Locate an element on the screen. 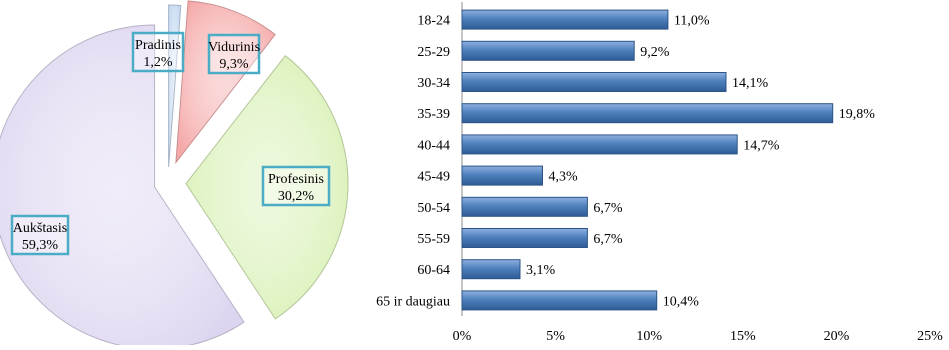 The height and width of the screenshot is (350, 949). category-label: 40-44 is located at coordinates (433, 145).